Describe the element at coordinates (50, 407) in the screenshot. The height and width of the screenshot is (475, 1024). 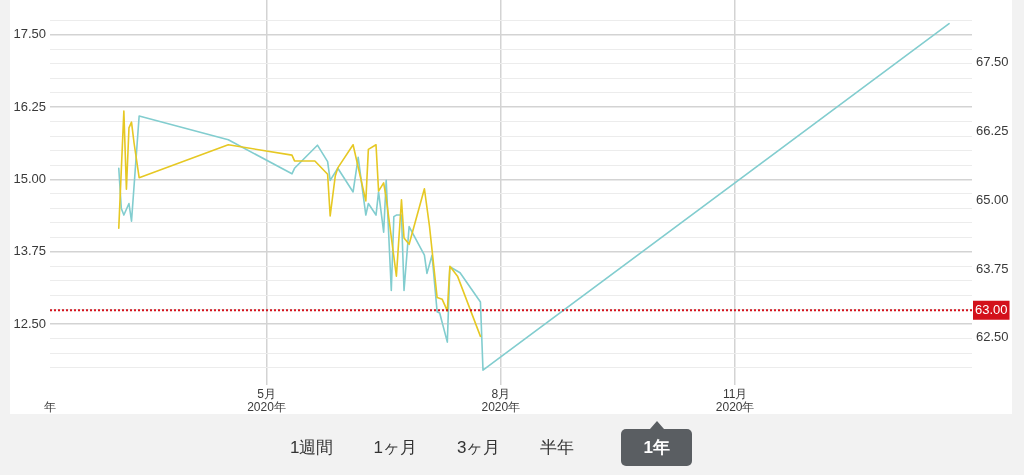
I see `x-tick-label: 年` at that location.